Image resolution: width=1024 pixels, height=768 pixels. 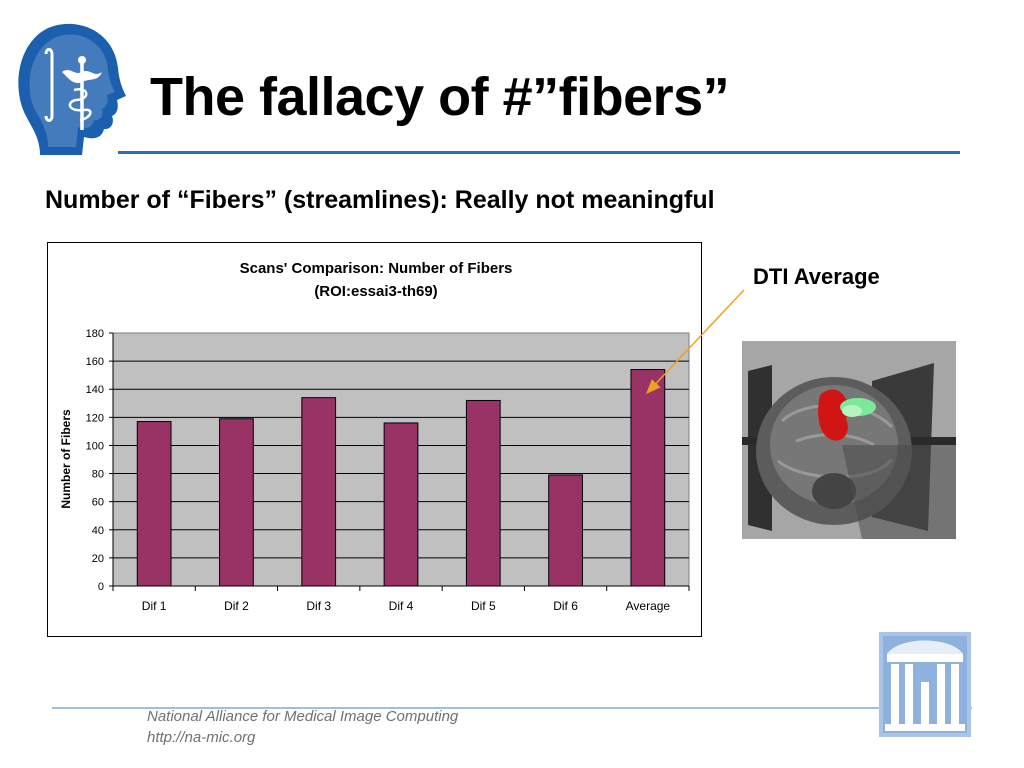 I want to click on head-caduceus-logo, so click(x=72, y=89).